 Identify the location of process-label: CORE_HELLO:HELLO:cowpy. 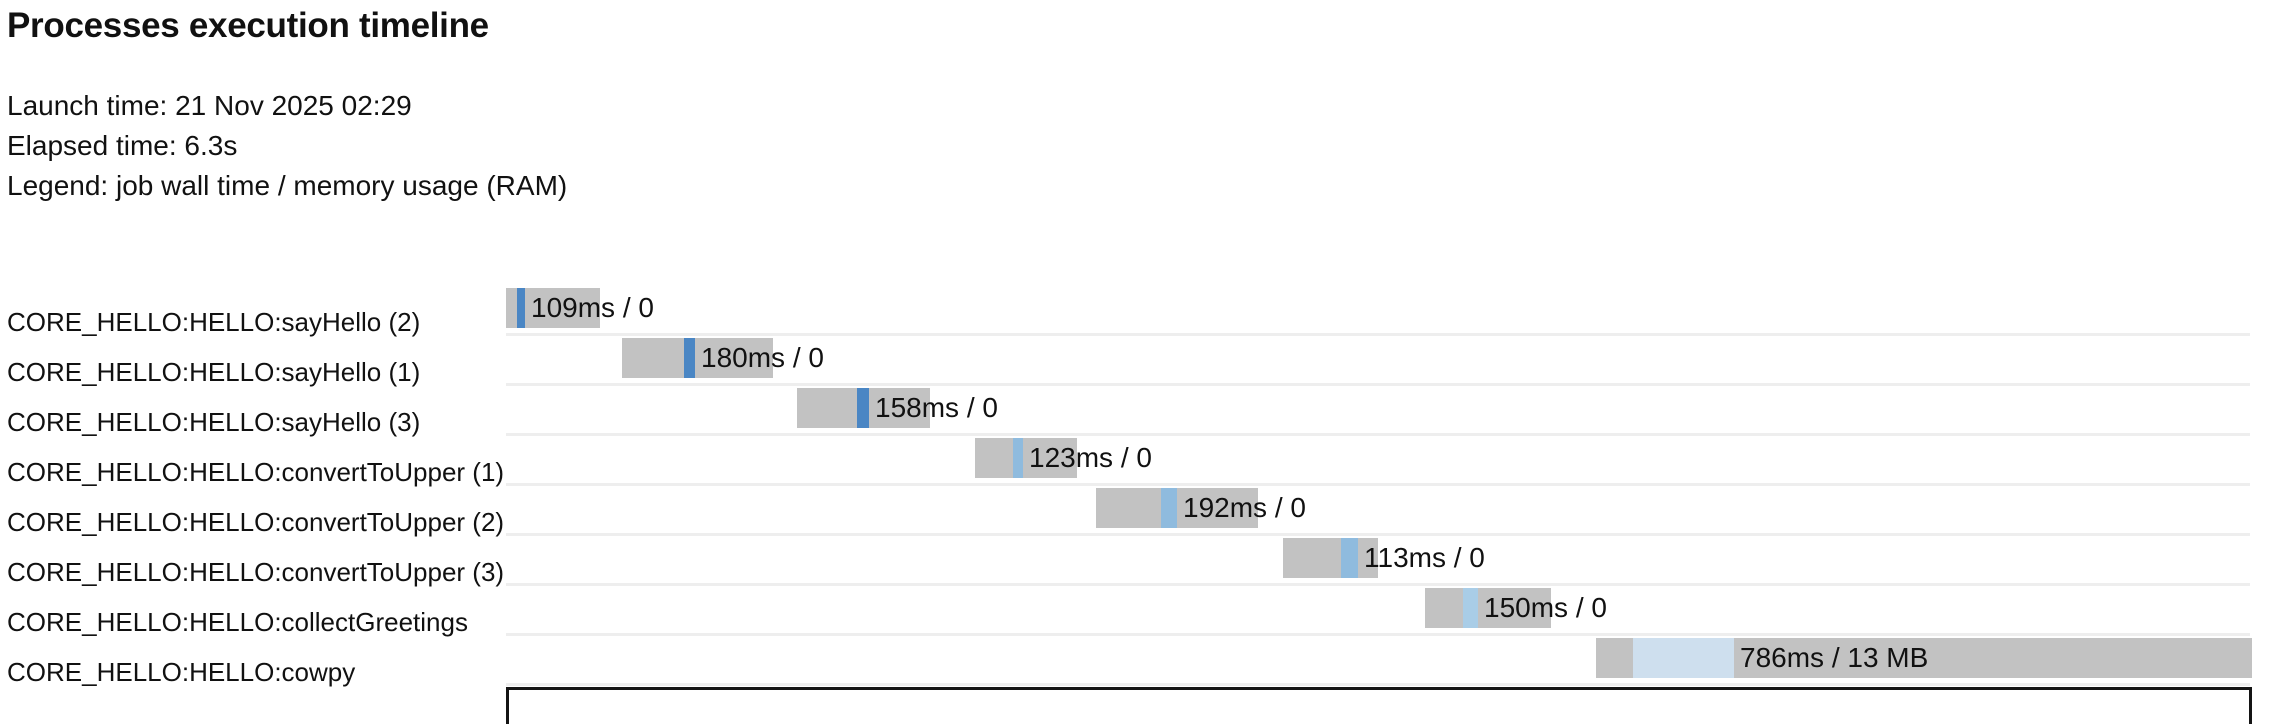
(181, 672).